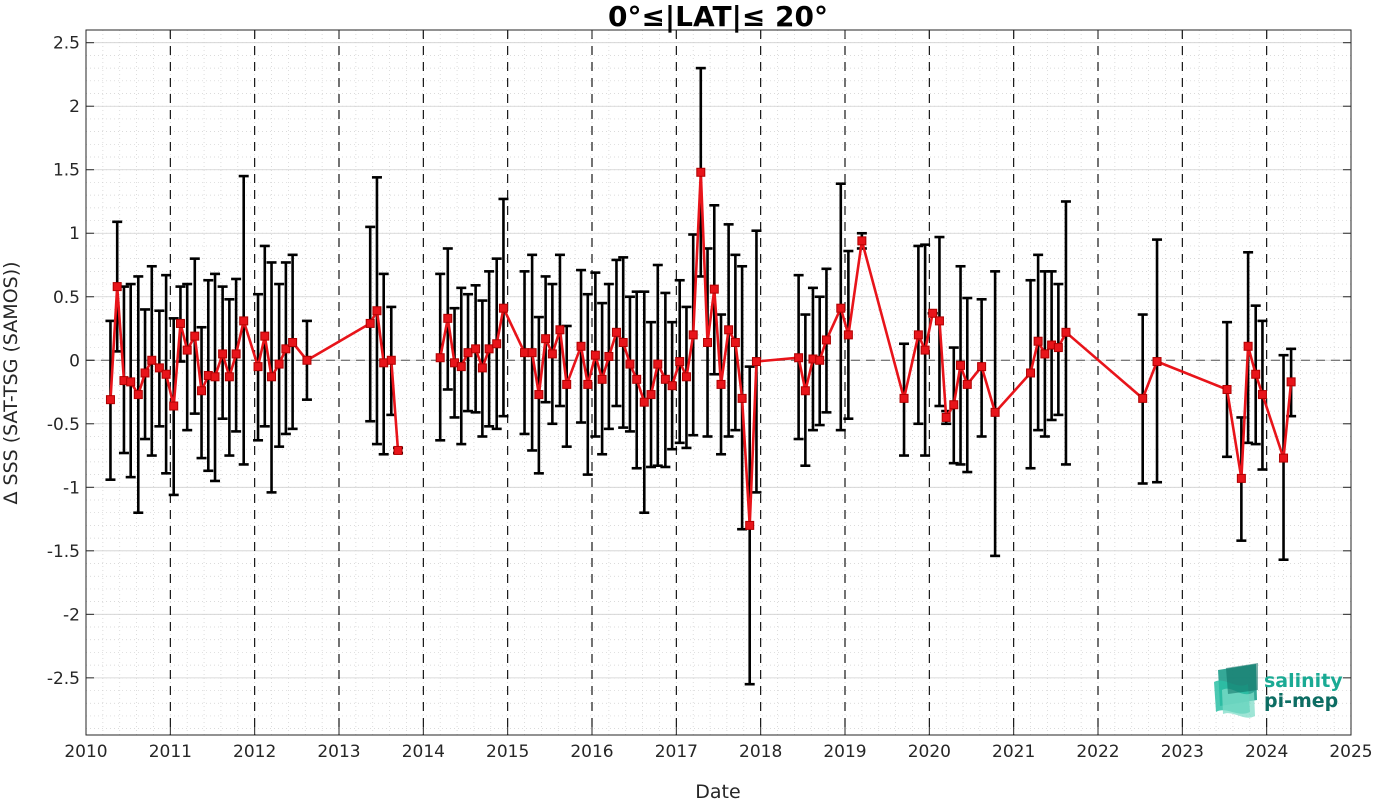 This screenshot has height=801, width=1374. Describe the element at coordinates (1182, 752) in the screenshot. I see `x-tick-label: 2023` at that location.